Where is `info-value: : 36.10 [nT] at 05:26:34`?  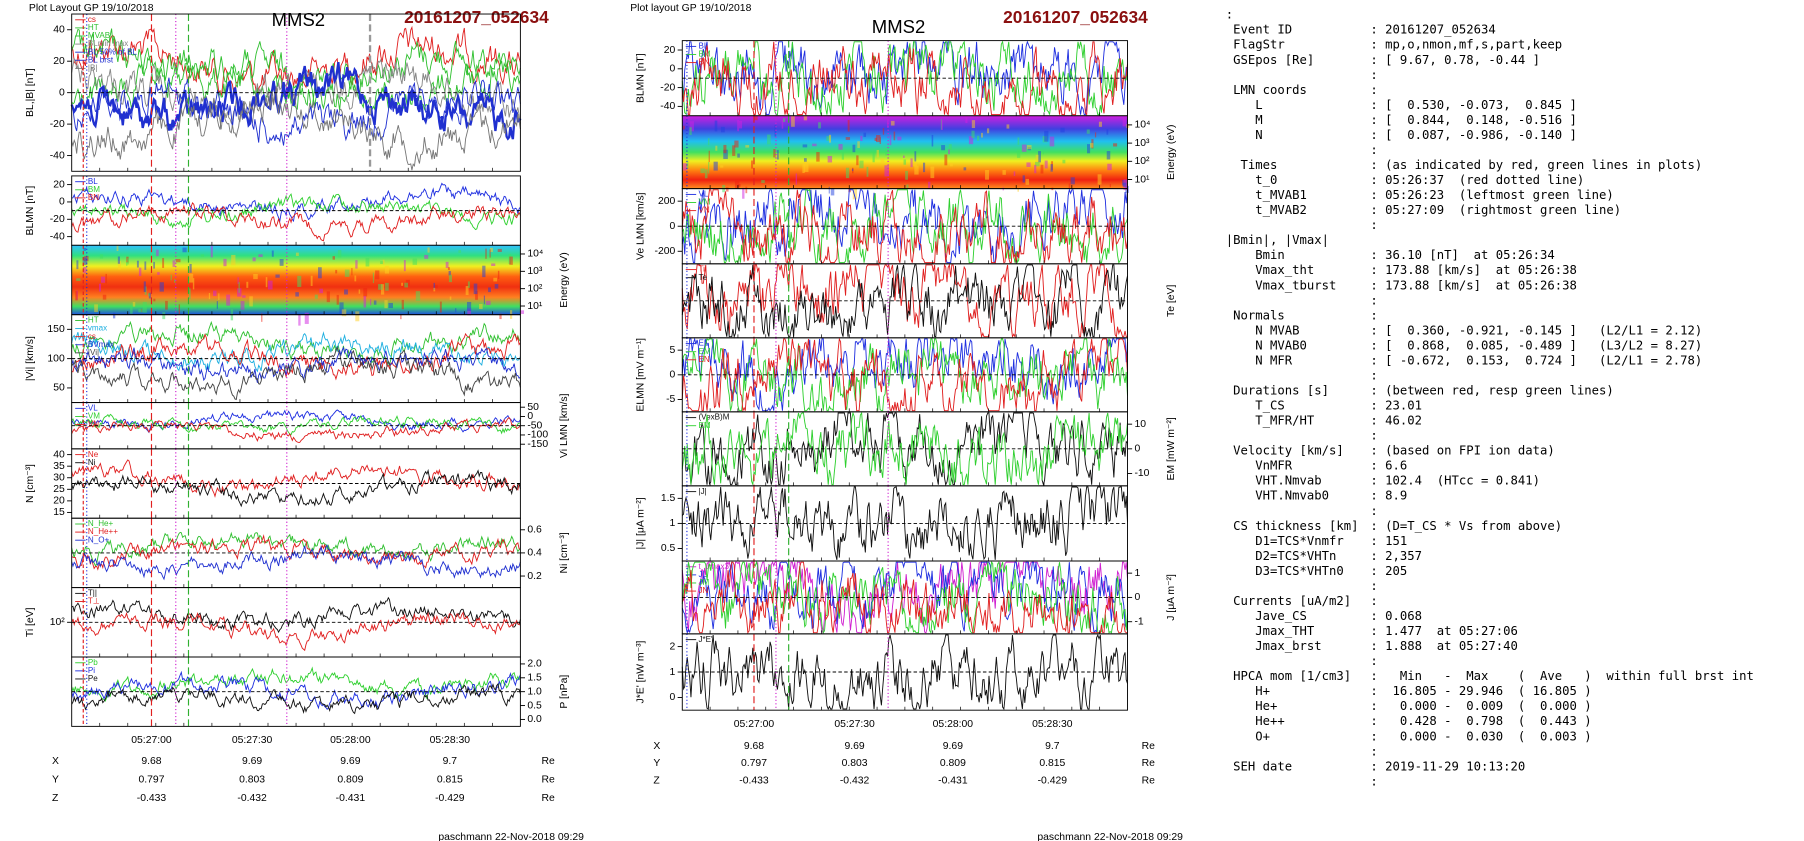 info-value: : 36.10 [nT] at 05:26:34 is located at coordinates (1462, 255).